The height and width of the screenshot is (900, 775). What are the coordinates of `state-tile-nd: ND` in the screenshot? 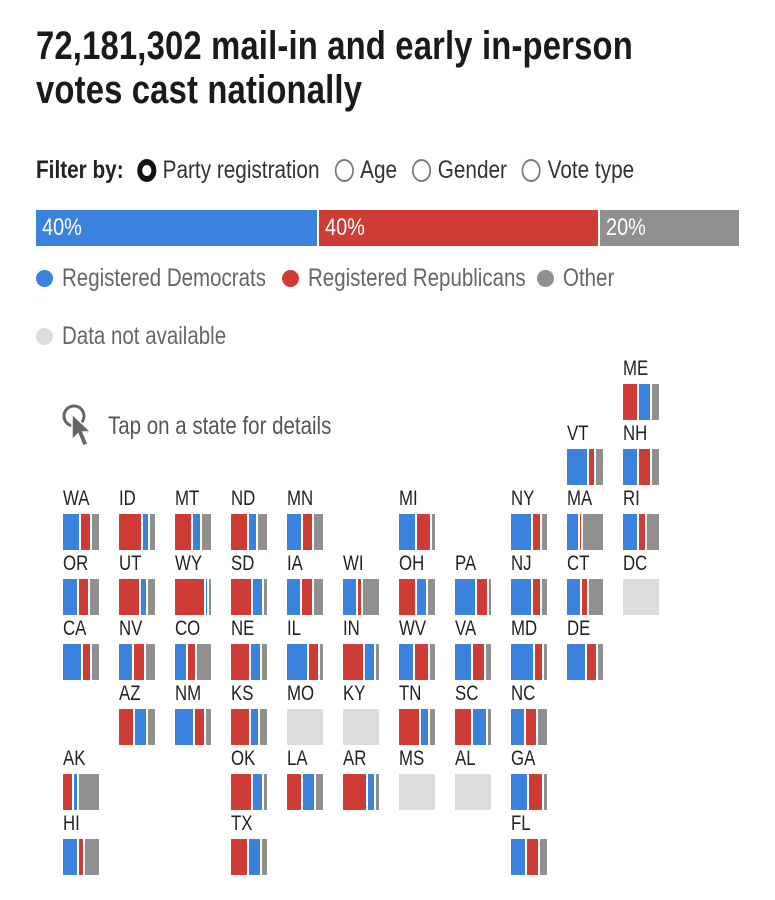 It's located at (251, 519).